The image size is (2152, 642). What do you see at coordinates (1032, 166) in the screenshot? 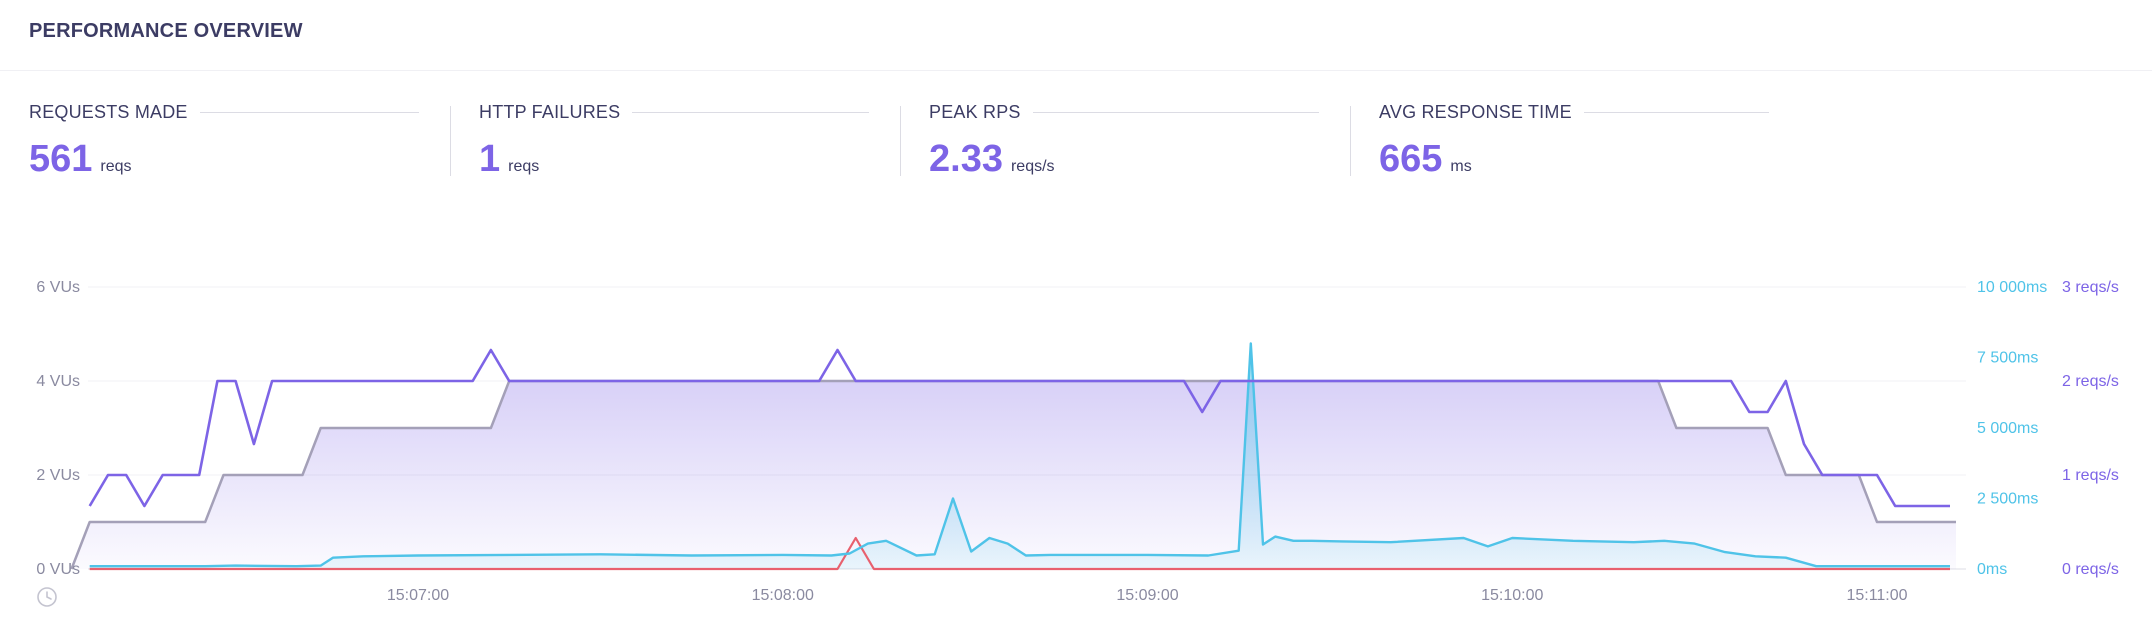
I see `stat-unit: reqs/s` at bounding box center [1032, 166].